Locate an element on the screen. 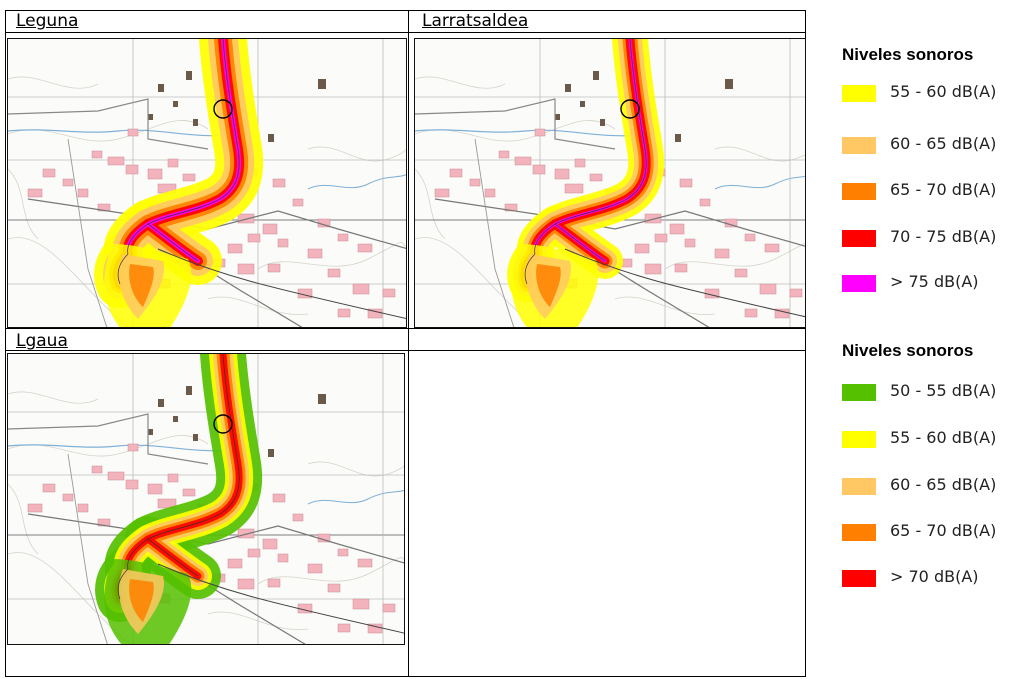 Image resolution: width=1022 pixels, height=679 pixels. legend-label: > 70 dB(A) is located at coordinates (934, 576).